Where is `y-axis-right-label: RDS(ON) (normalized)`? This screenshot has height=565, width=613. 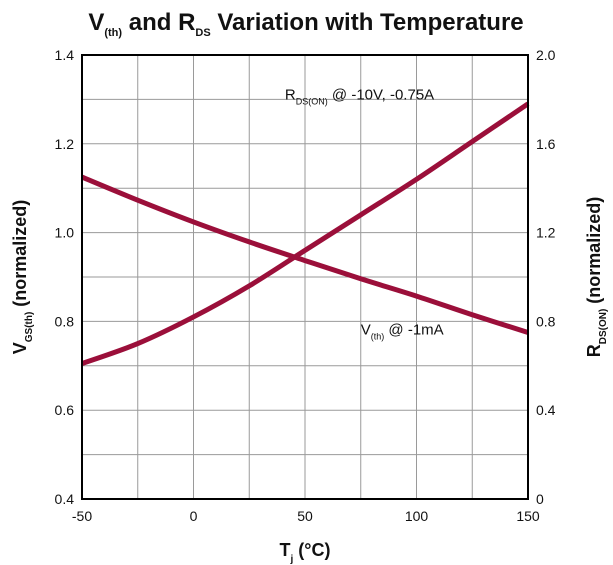
y-axis-right-label: RDS(ON) (normalized) is located at coordinates (596, 277).